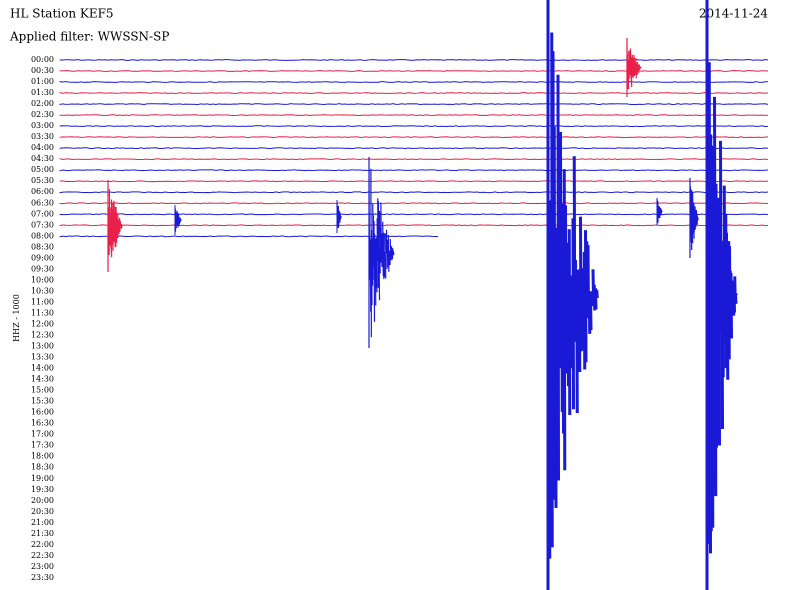 This screenshot has width=791, height=590. What do you see at coordinates (42, 511) in the screenshot?
I see `row-label: 20:30` at bounding box center [42, 511].